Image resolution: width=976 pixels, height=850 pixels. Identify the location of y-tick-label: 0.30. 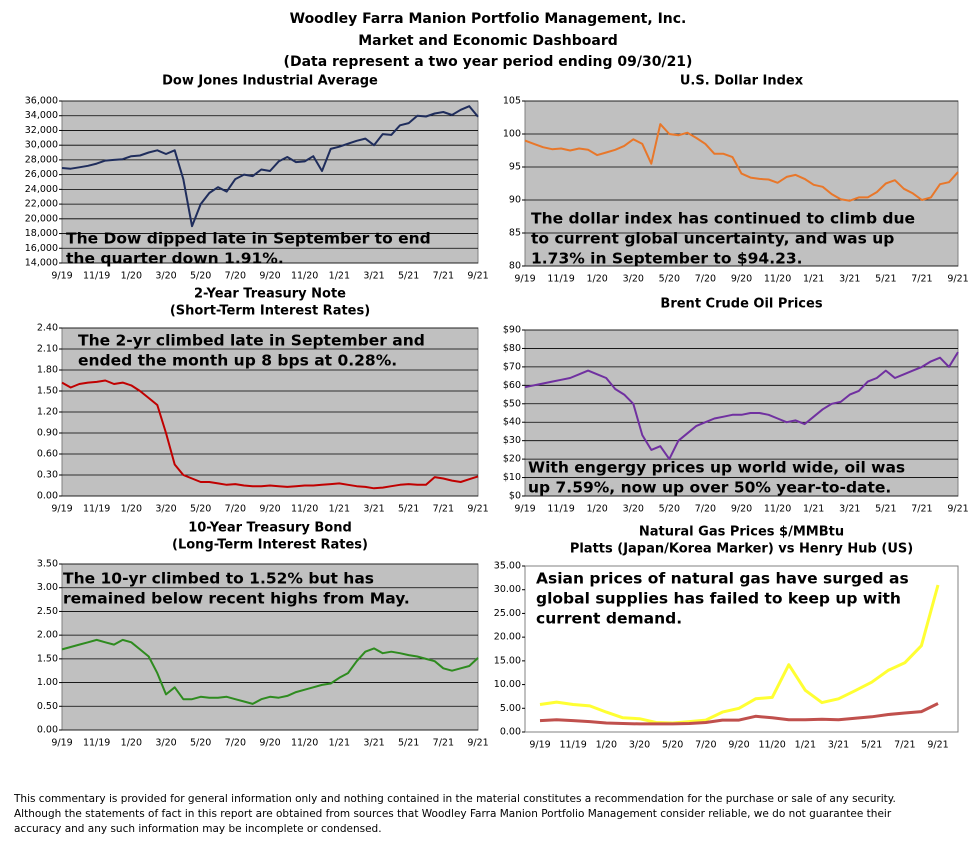
(47, 475).